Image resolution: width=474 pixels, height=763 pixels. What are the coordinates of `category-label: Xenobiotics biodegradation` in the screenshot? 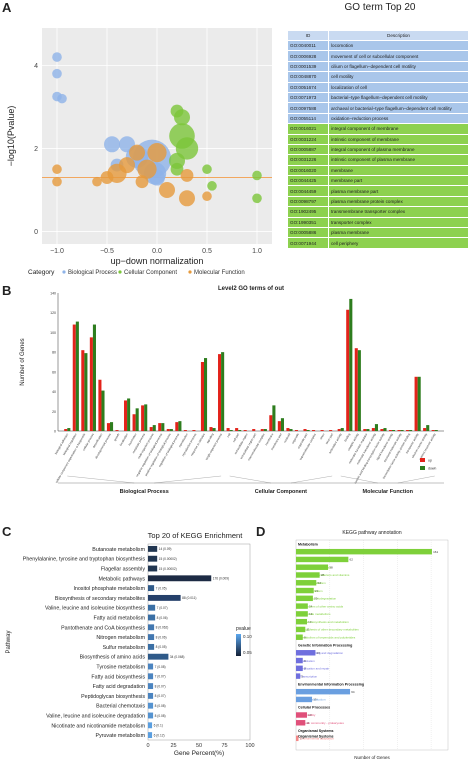 It's located at (318, 599).